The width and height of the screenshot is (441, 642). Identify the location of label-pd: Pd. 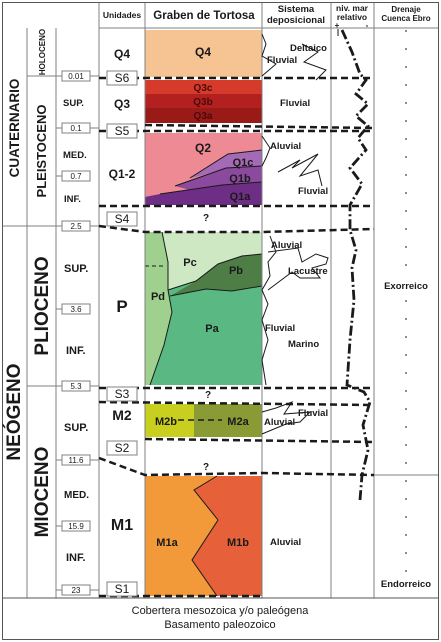
(158, 297).